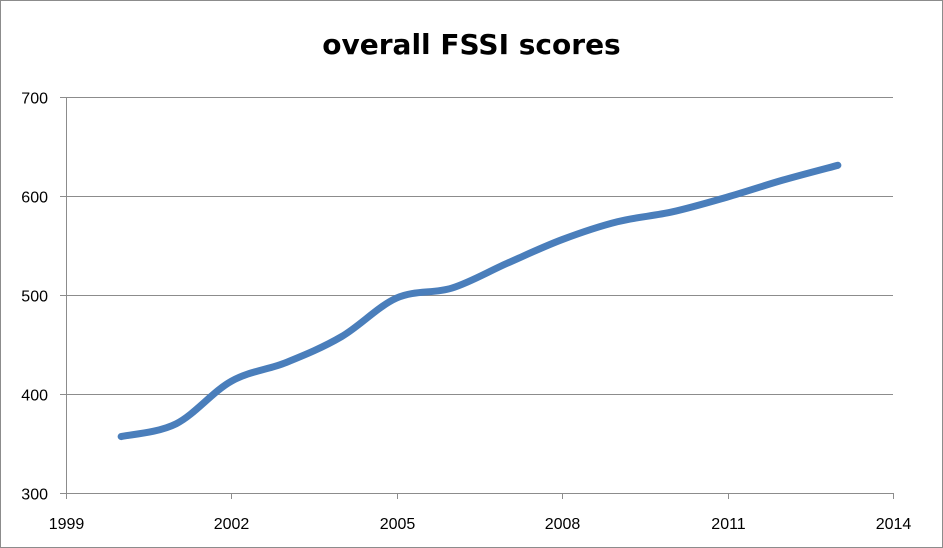  What do you see at coordinates (894, 524) in the screenshot?
I see `x-tick-label: 2014` at bounding box center [894, 524].